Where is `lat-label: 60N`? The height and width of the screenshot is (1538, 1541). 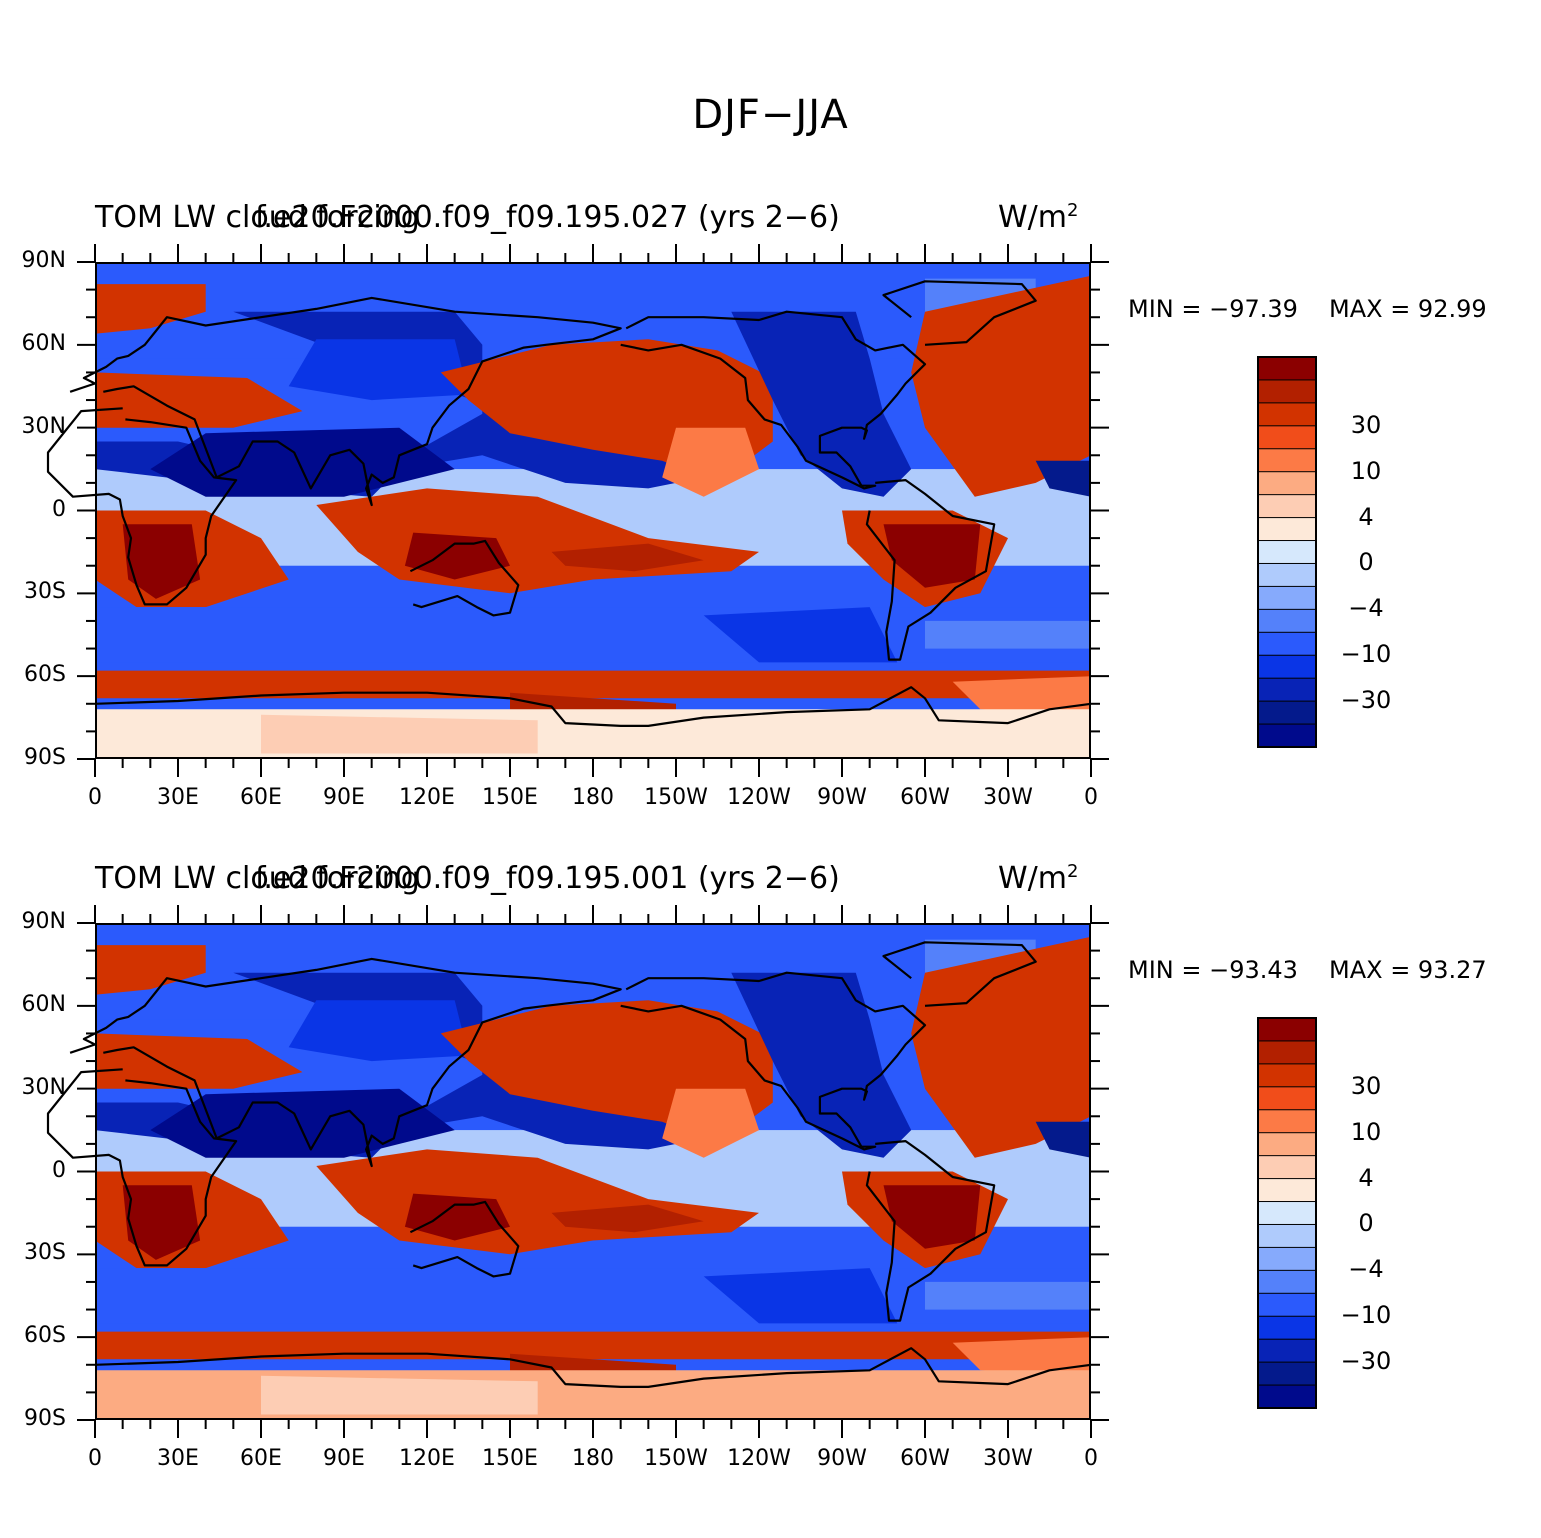 lat-label: 60N is located at coordinates (43, 1004).